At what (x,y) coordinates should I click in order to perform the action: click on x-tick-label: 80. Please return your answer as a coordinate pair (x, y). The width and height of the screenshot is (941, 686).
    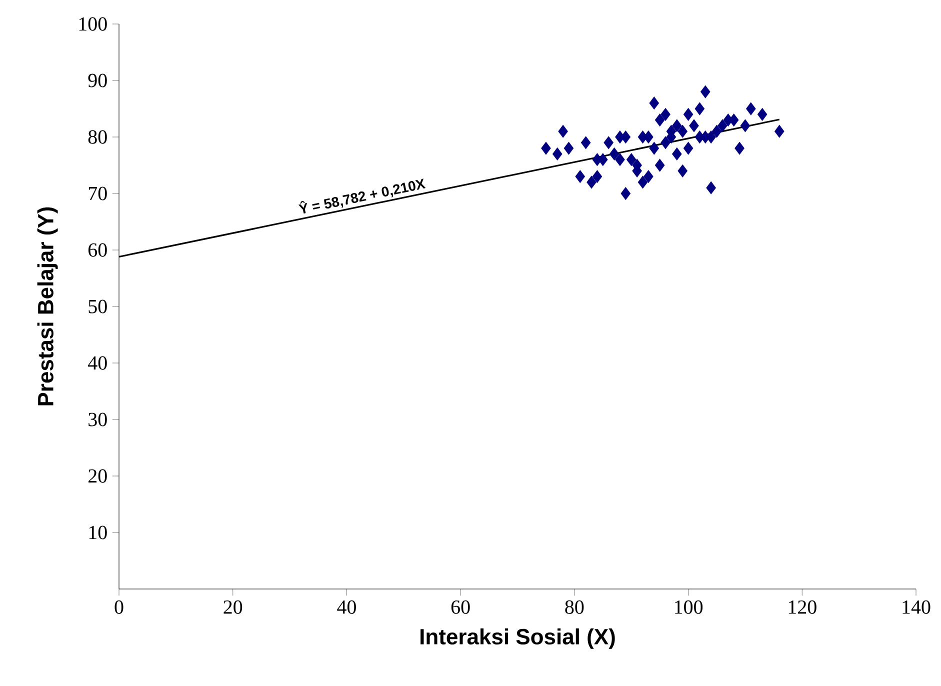
    Looking at the image, I should click on (574, 607).